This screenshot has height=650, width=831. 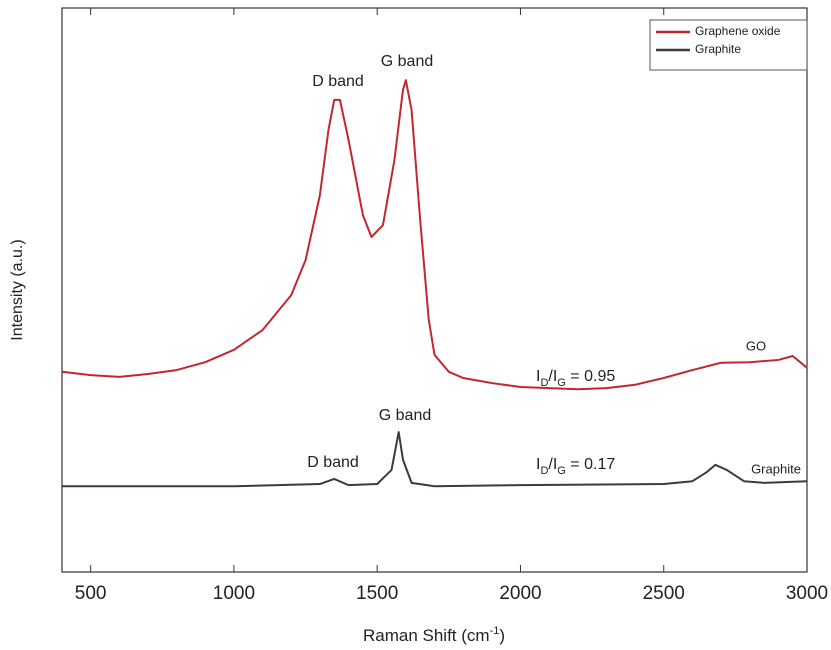 What do you see at coordinates (495, 631) in the screenshot?
I see `x-axis-label-part: -1` at bounding box center [495, 631].